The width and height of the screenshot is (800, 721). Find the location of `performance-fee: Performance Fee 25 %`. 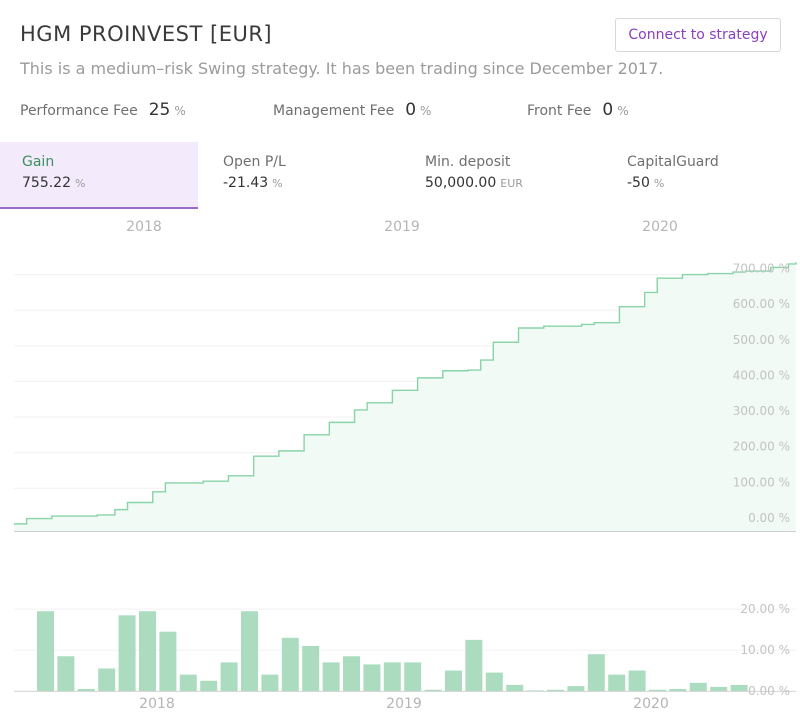

performance-fee: Performance Fee 25 % is located at coordinates (103, 110).